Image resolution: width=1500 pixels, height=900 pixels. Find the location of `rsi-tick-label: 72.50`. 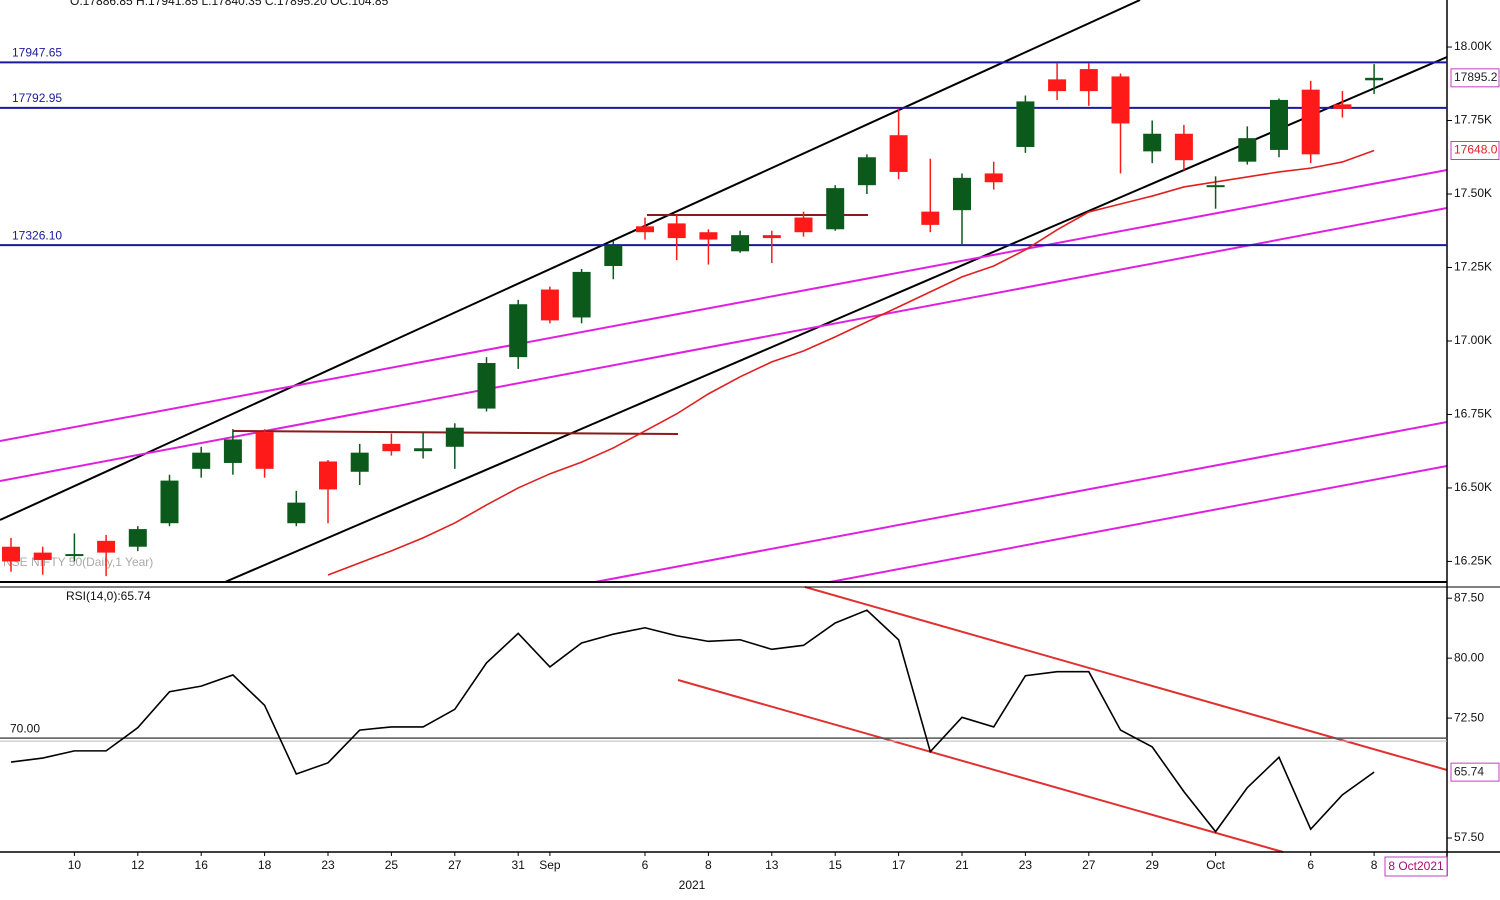

rsi-tick-label: 72.50 is located at coordinates (1469, 717).